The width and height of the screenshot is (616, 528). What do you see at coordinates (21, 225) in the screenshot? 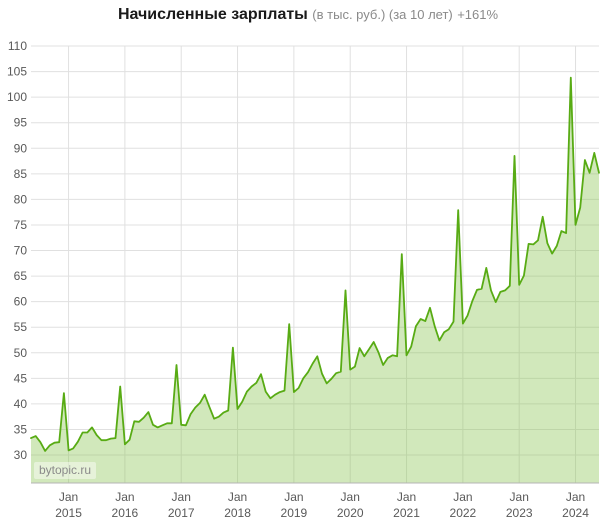
I see `y-tick-label: 75` at bounding box center [21, 225].